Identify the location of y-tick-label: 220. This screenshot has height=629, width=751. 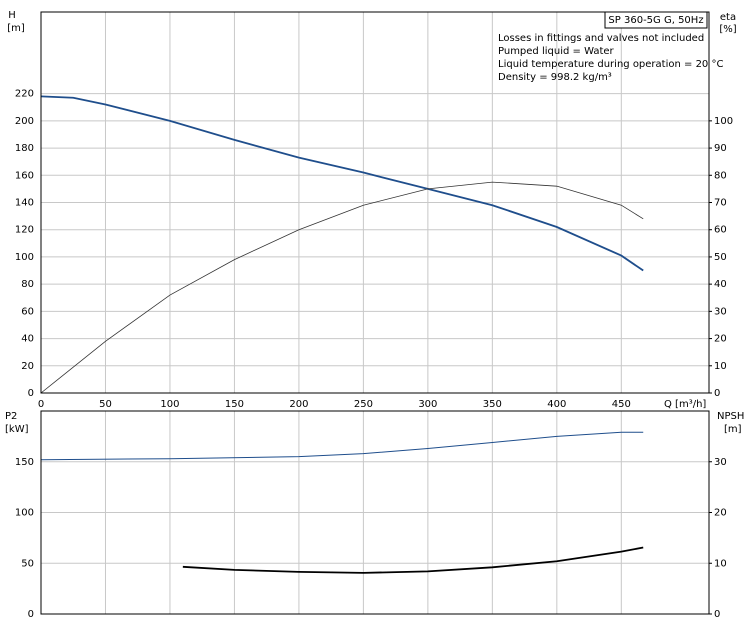
(24, 94).